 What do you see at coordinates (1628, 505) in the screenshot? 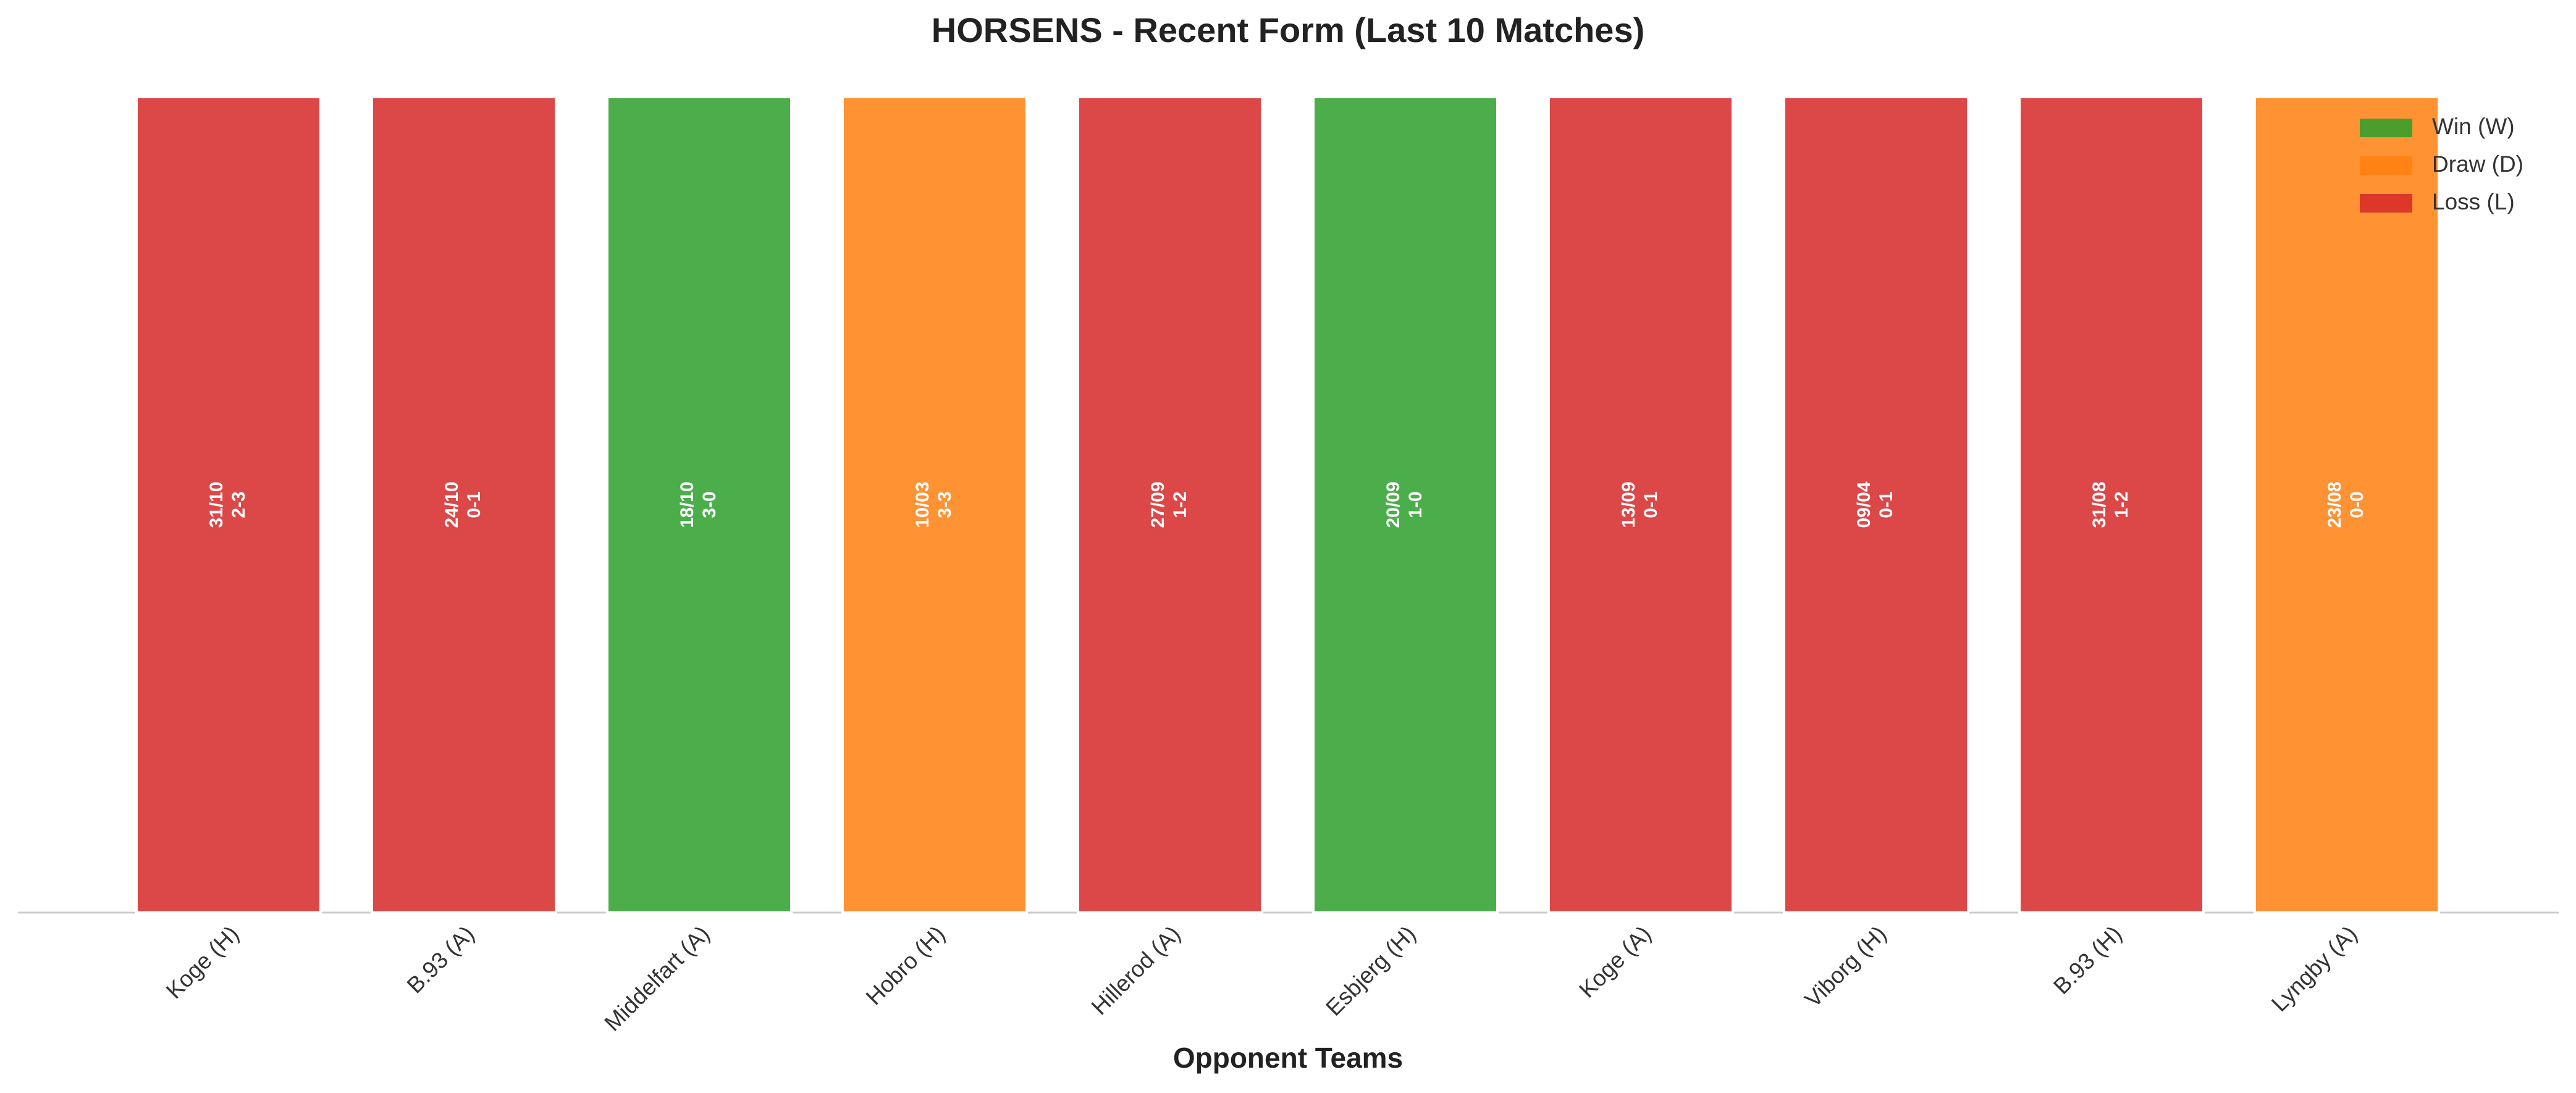
I see `bar-date-label: 13/09` at bounding box center [1628, 505].